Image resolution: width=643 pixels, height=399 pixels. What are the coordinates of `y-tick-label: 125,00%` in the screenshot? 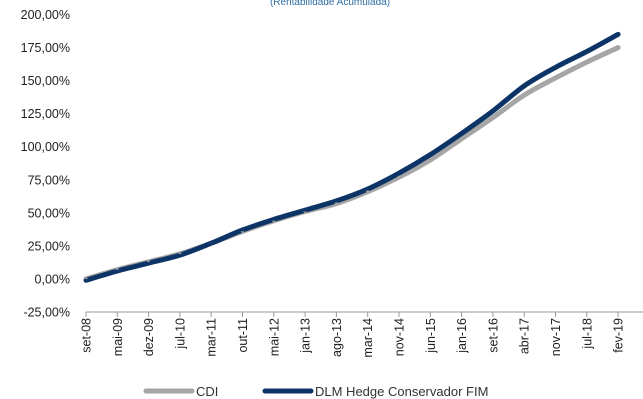 It's located at (45, 114).